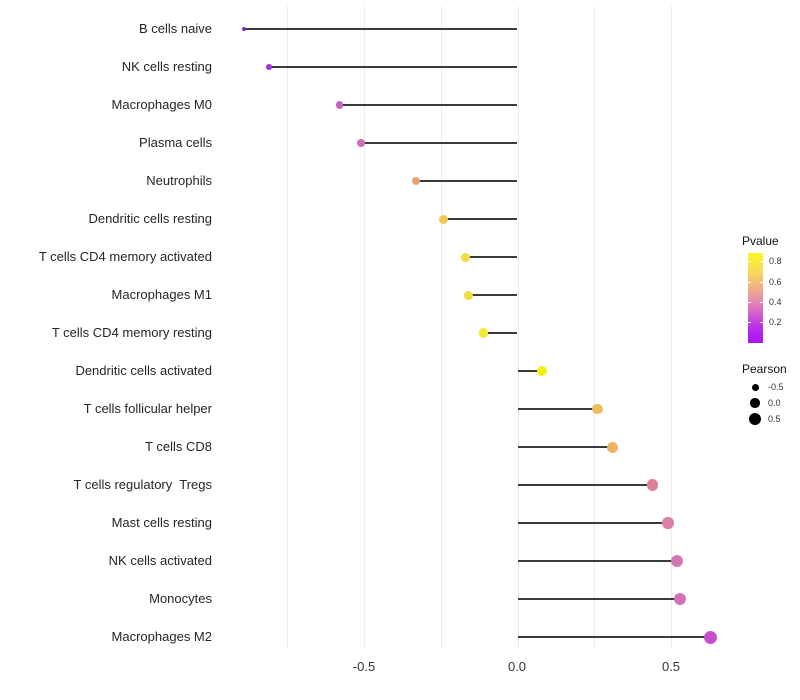  What do you see at coordinates (364, 666) in the screenshot?
I see `x-tick-label: -0.5` at bounding box center [364, 666].